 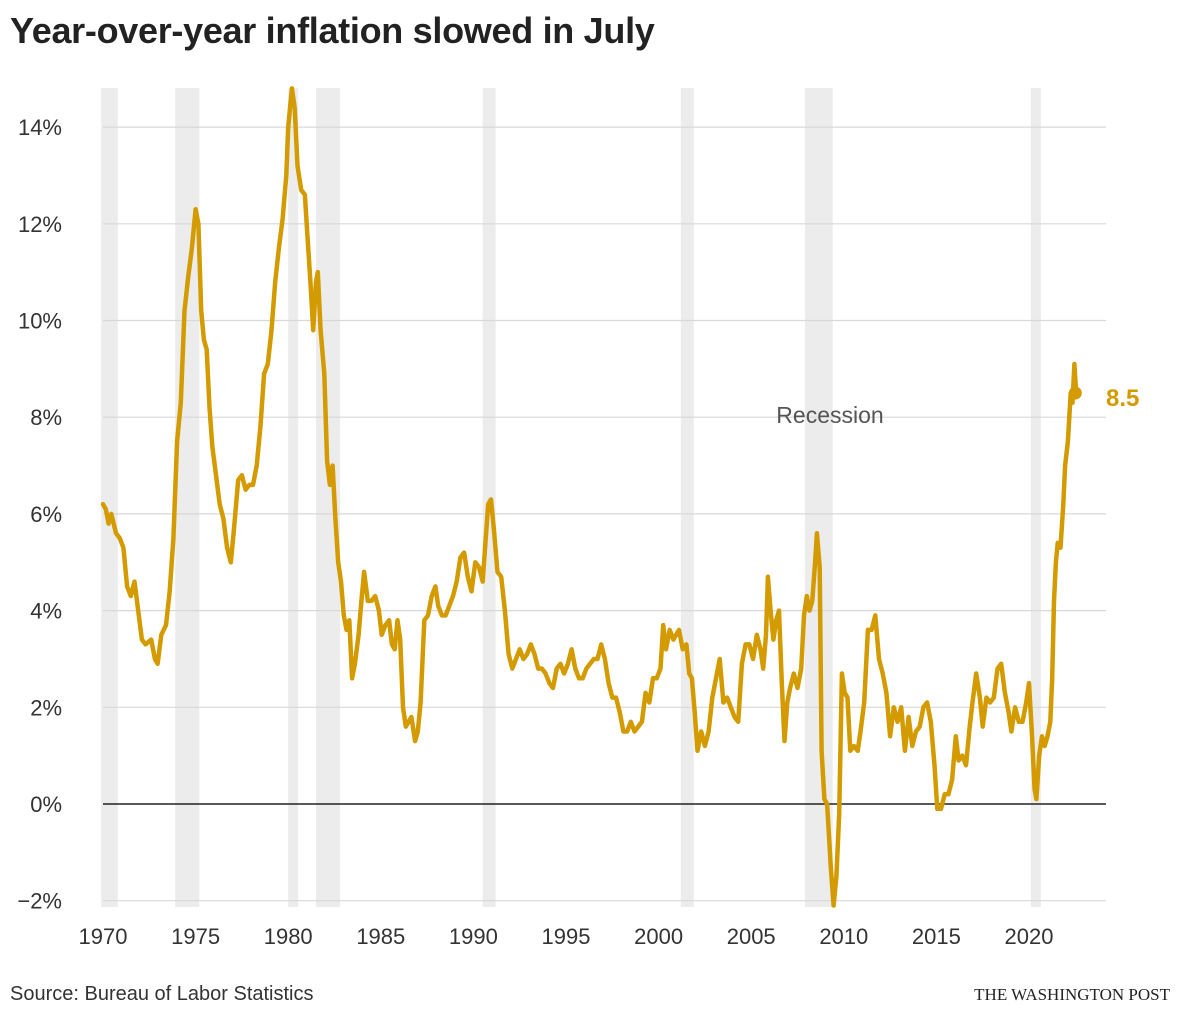 I want to click on x-tick-label: 1990, so click(x=473, y=936).